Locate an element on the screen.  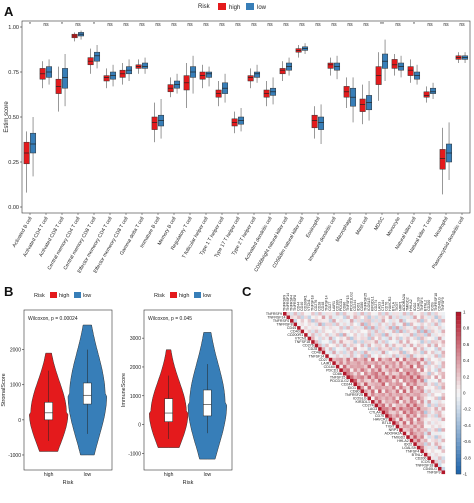
heatmap-col-label-tnfrsf18: TNFRSF18 is located at coordinates (436, 302).